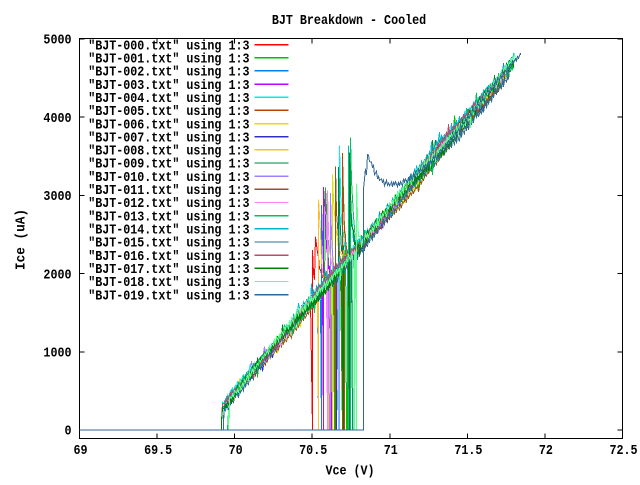 Image resolution: width=640 pixels, height=485 pixels. Describe the element at coordinates (169, 230) in the screenshot. I see `svg-text: "BJT-014.txt" using 1:3` at that location.